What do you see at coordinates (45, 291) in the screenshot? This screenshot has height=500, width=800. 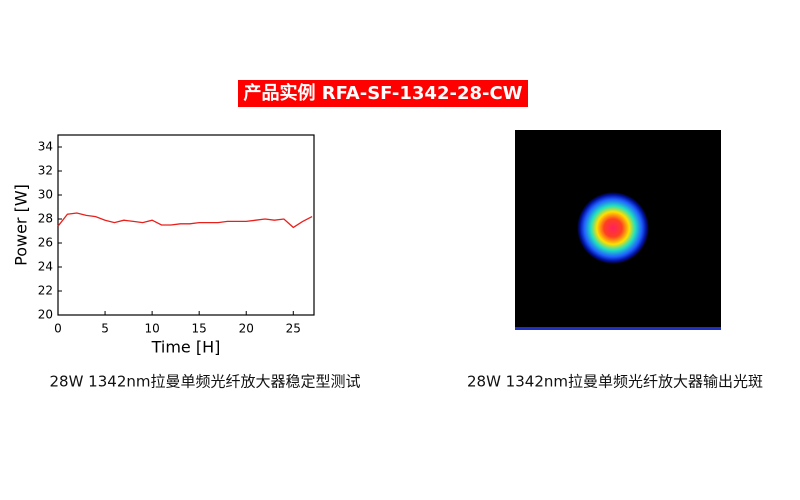 I see `y-tick-label: 22` at bounding box center [45, 291].